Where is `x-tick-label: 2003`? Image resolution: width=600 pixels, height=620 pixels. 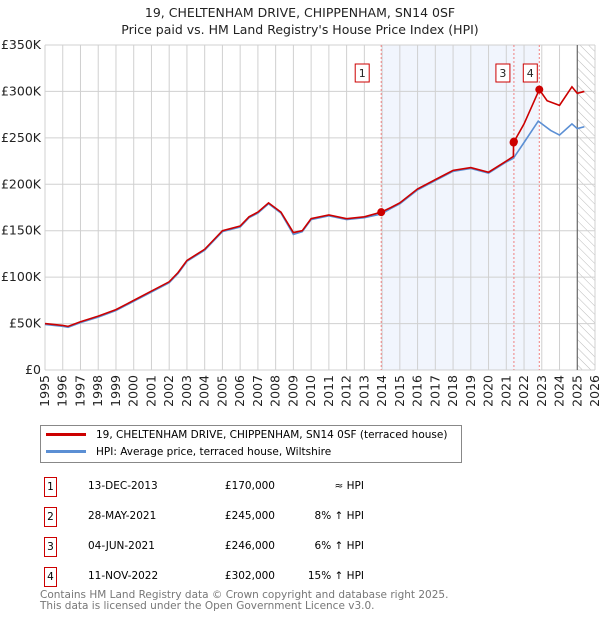 x-tick-label: 2003 is located at coordinates (186, 391).